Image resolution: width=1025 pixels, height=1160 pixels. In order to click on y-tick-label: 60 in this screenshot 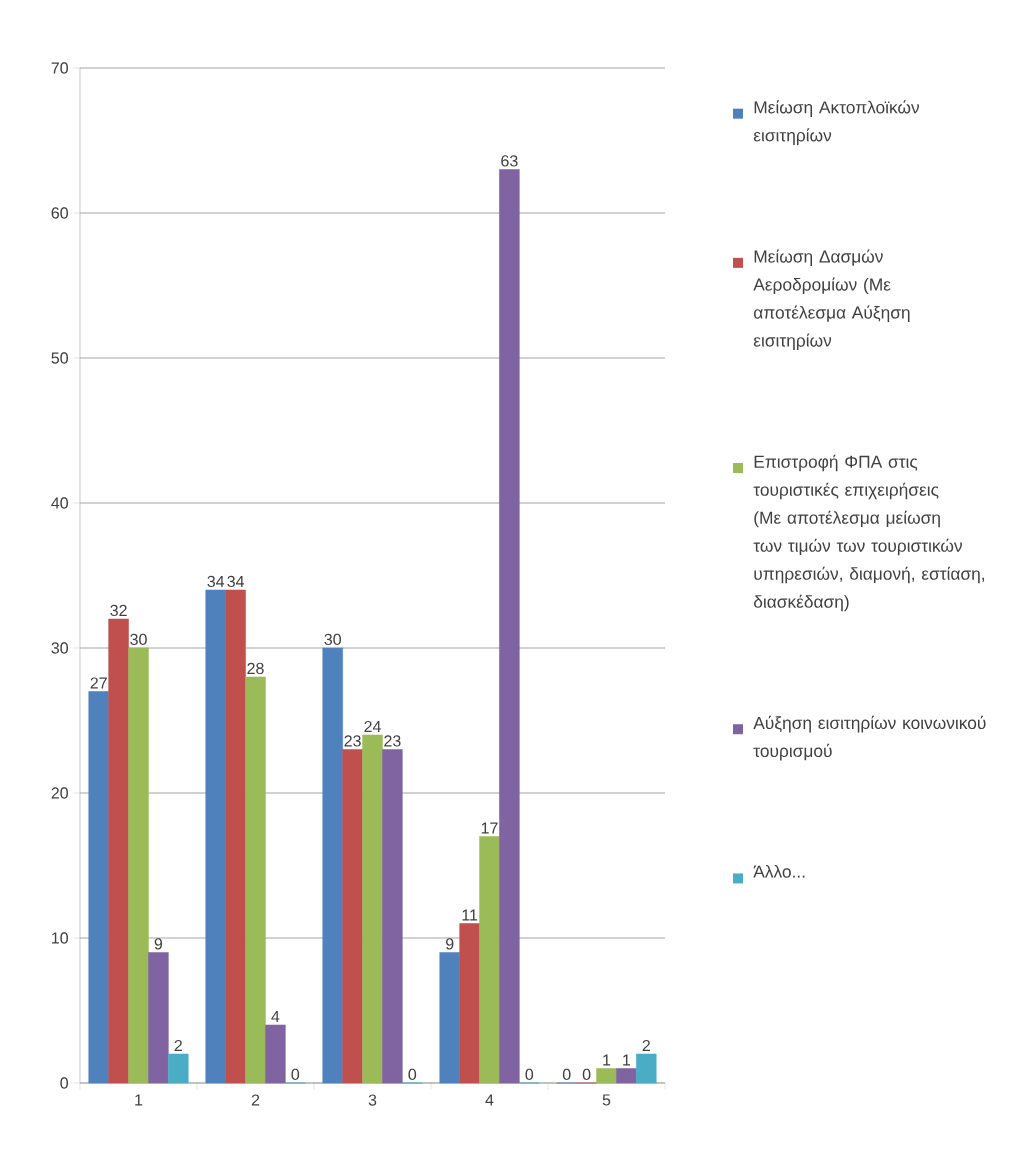, I will do `click(59, 213)`.